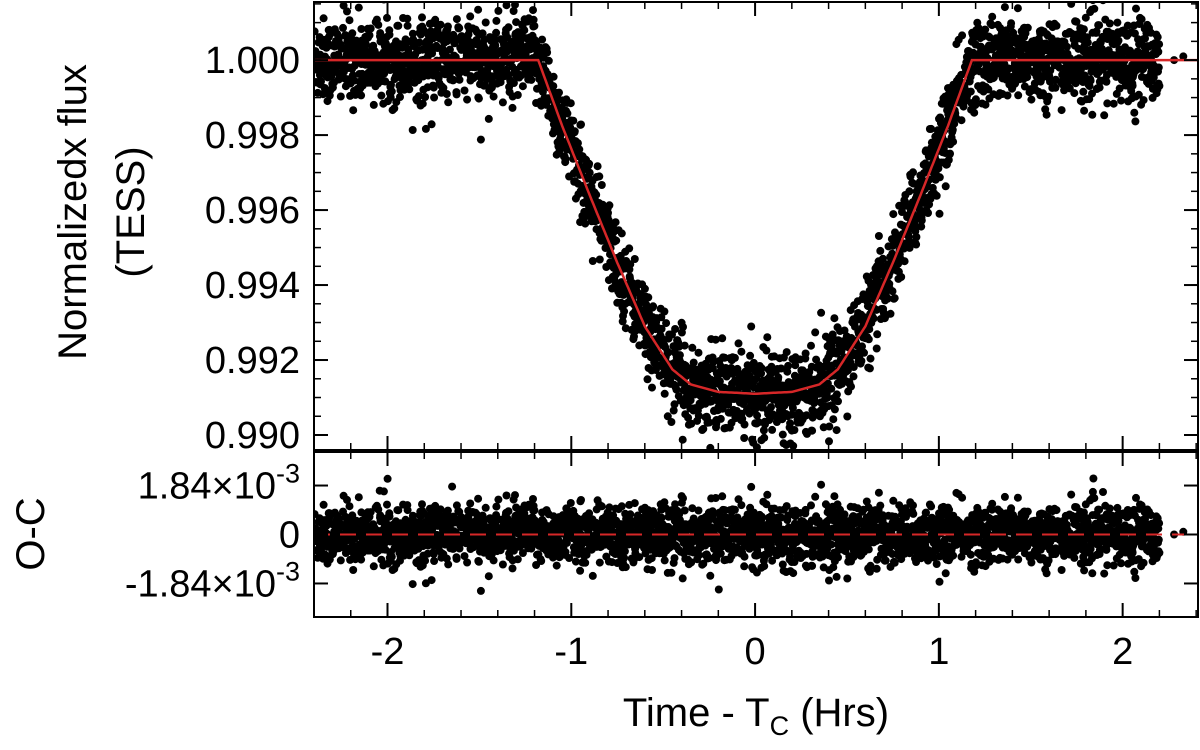 The image size is (1200, 750). Describe the element at coordinates (73, 212) in the screenshot. I see `flux-y-axis-title-line1: Normalizedx flux` at that location.